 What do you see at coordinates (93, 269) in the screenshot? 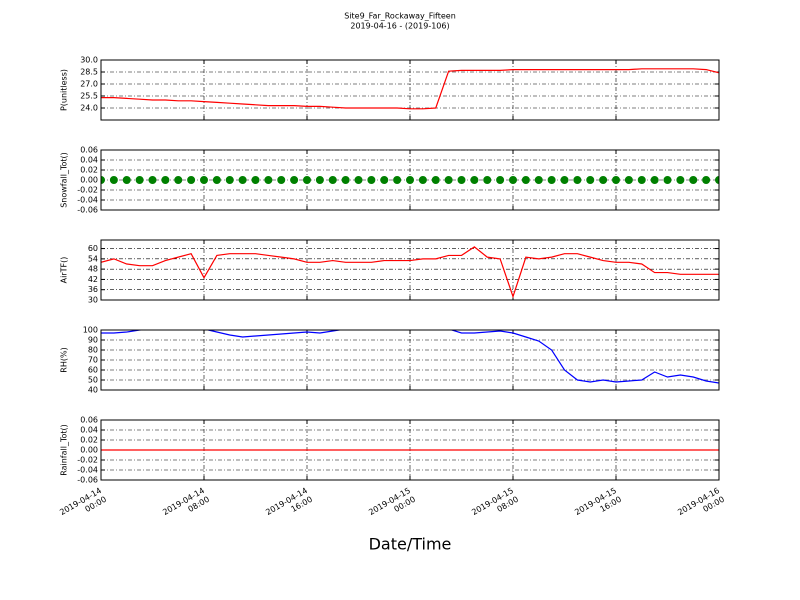
I see `y-tick-label: 48` at bounding box center [93, 269].